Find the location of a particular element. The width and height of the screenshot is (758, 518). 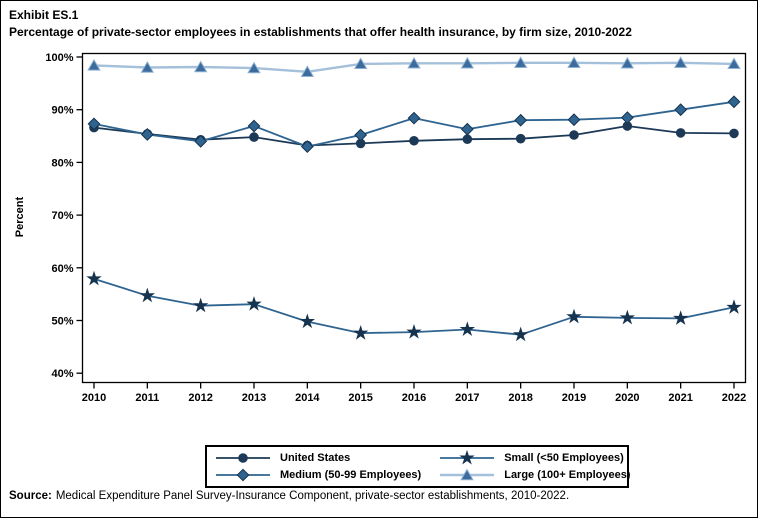

legend-label: United States is located at coordinates (315, 458).